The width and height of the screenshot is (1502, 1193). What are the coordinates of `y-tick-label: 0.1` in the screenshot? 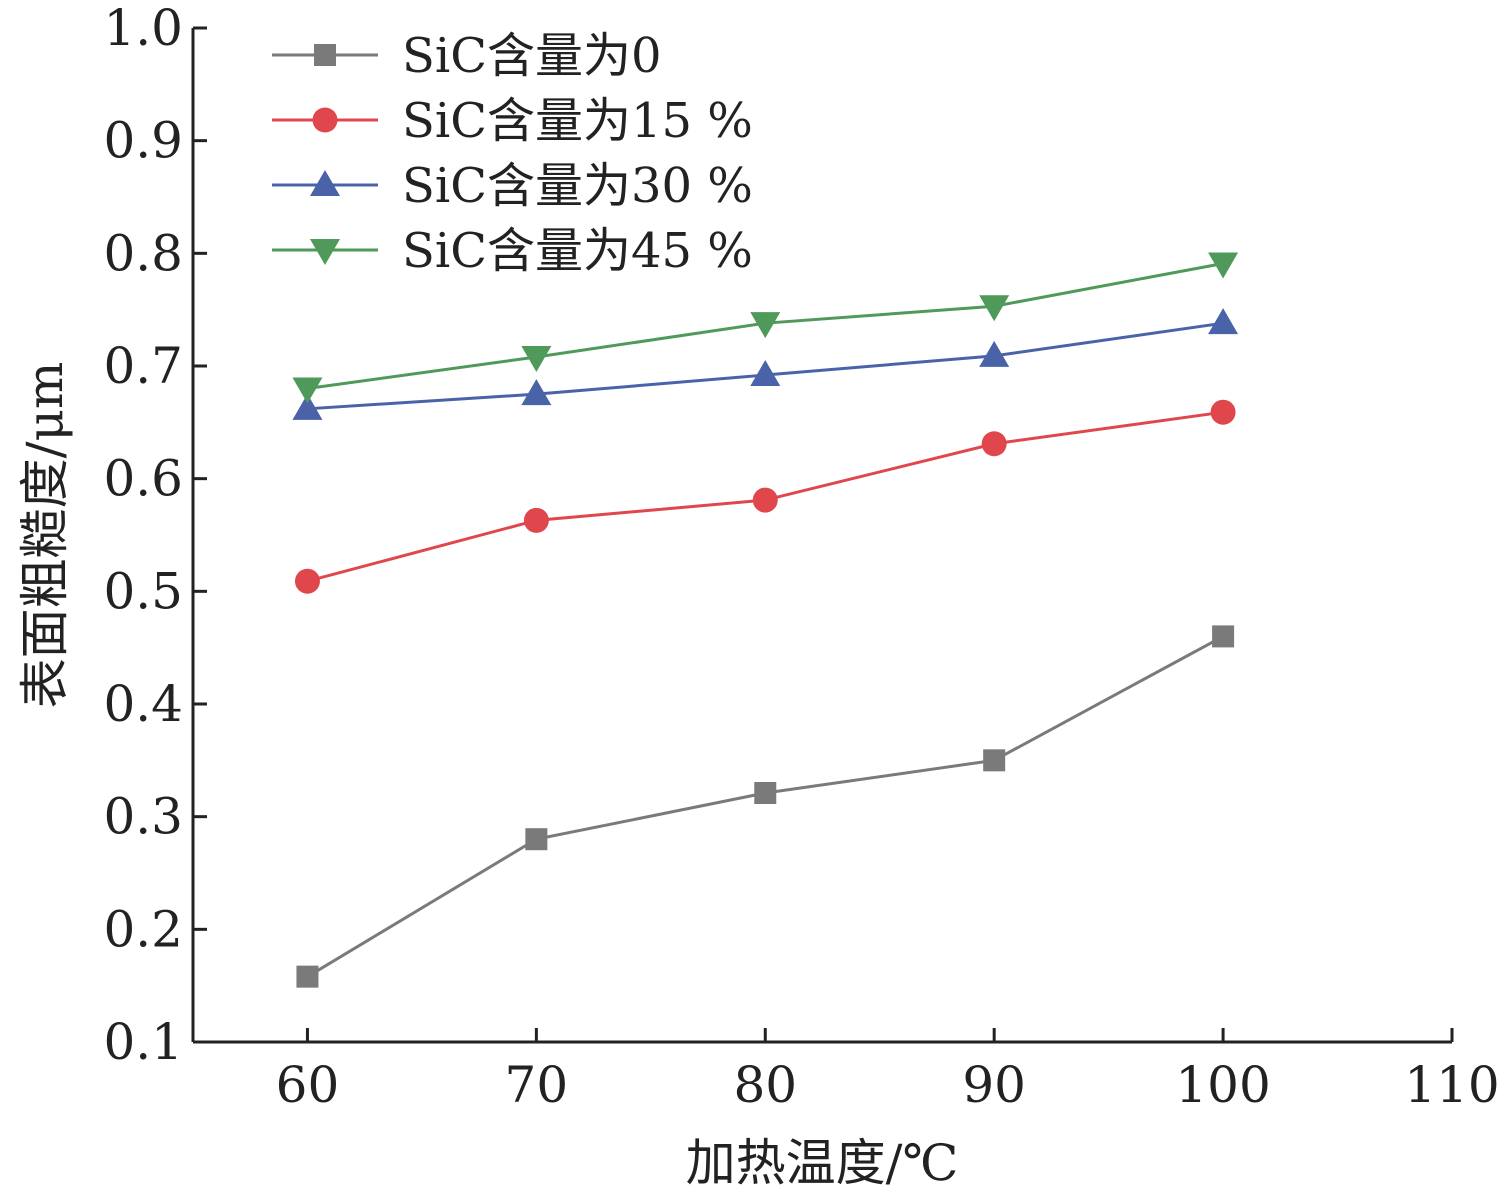 It's located at (143, 1042).